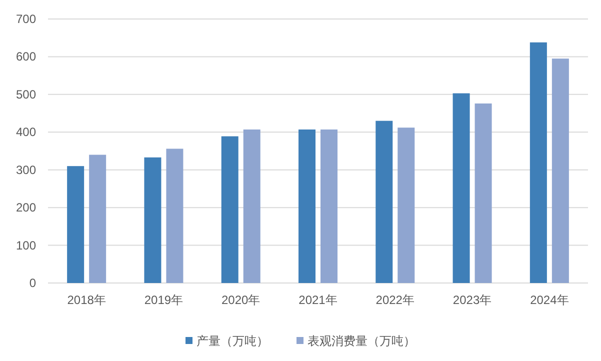  Describe the element at coordinates (318, 300) in the screenshot. I see `x-tick-label: 2021年` at that location.